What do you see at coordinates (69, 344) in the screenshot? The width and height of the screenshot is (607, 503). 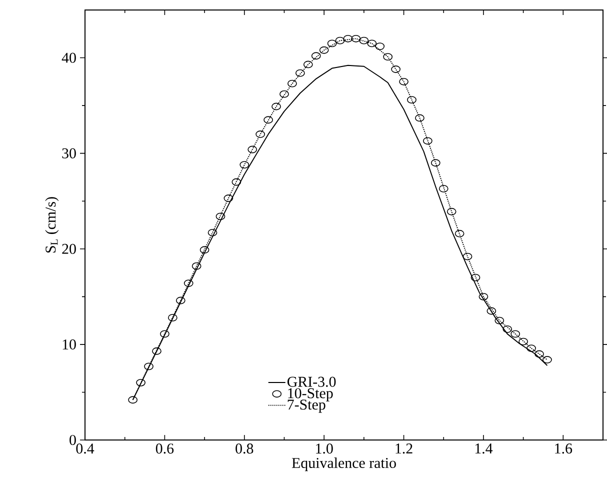 I see `y-tick-label: 10` at bounding box center [69, 344].